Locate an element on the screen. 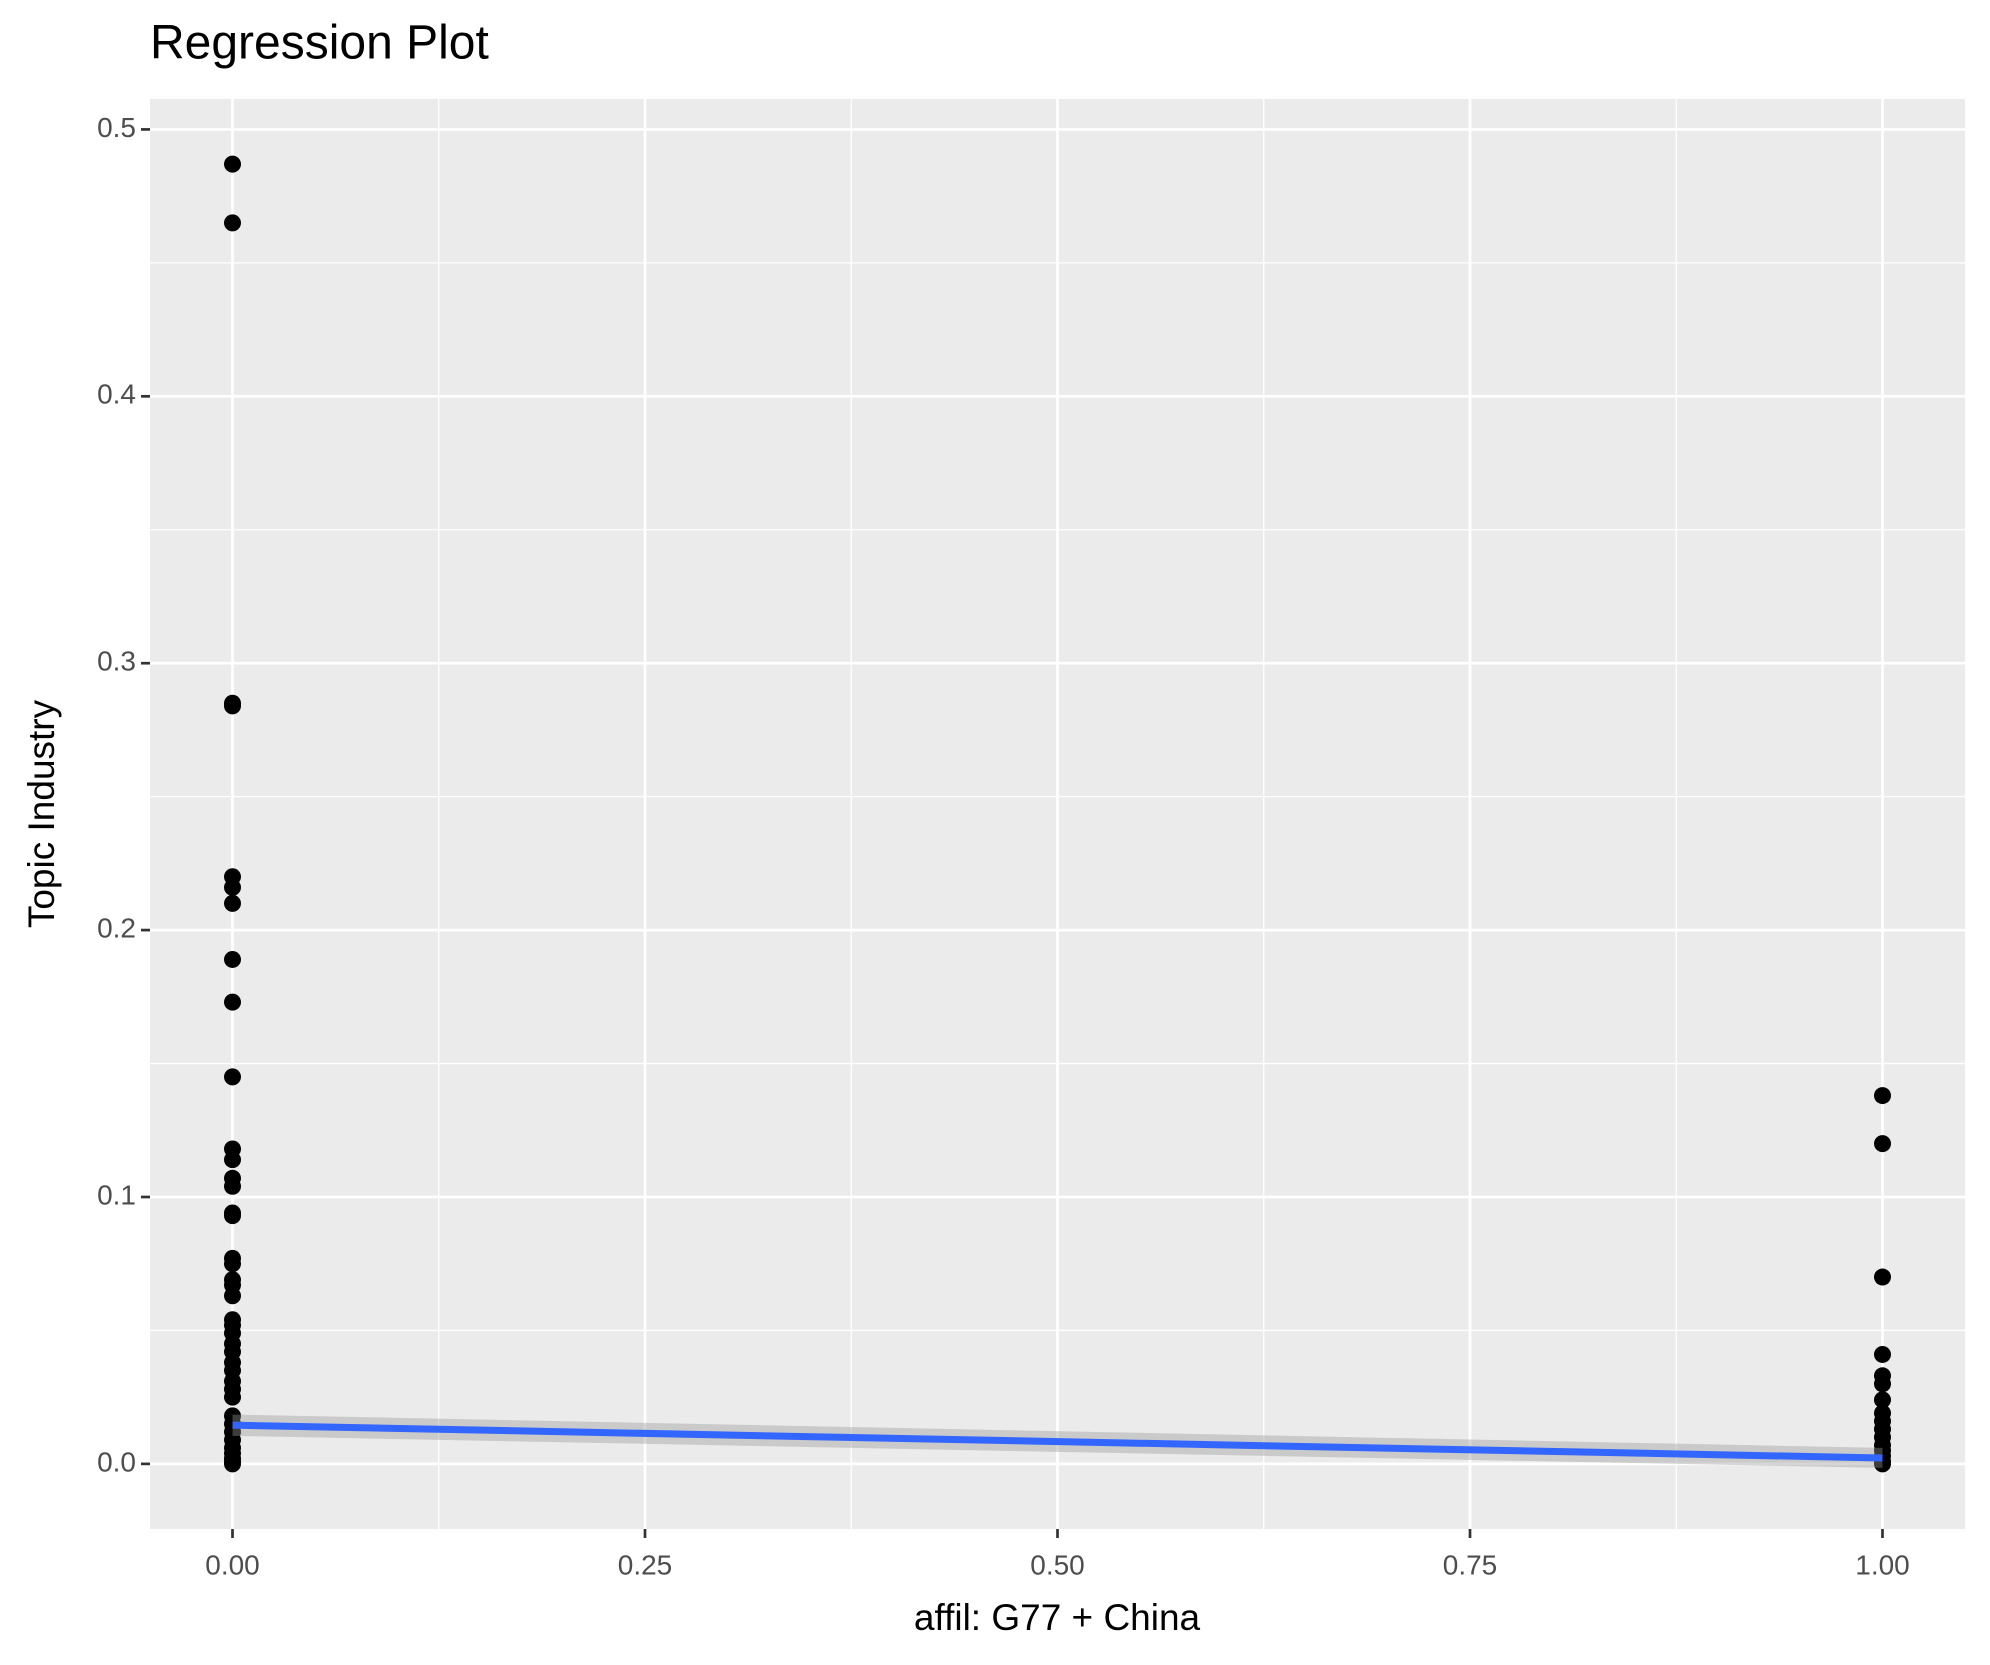 This screenshot has height=1665, width=1990. x-tick-label: 1.00 is located at coordinates (1882, 1564).